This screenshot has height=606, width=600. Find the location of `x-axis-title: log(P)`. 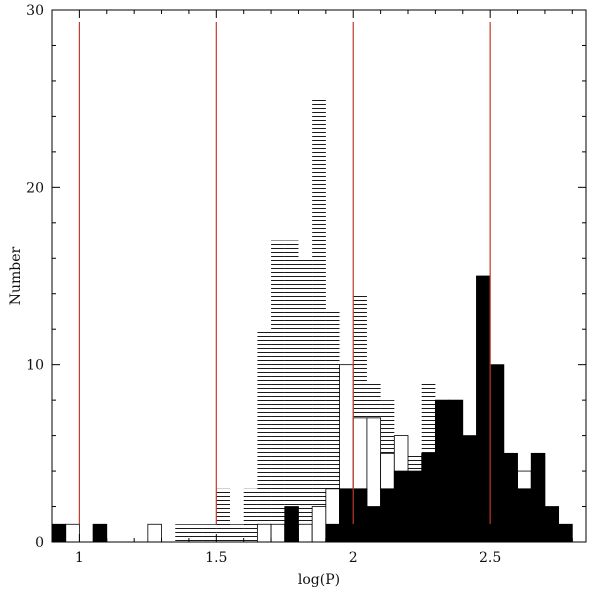

x-axis-title: log(P) is located at coordinates (319, 580).